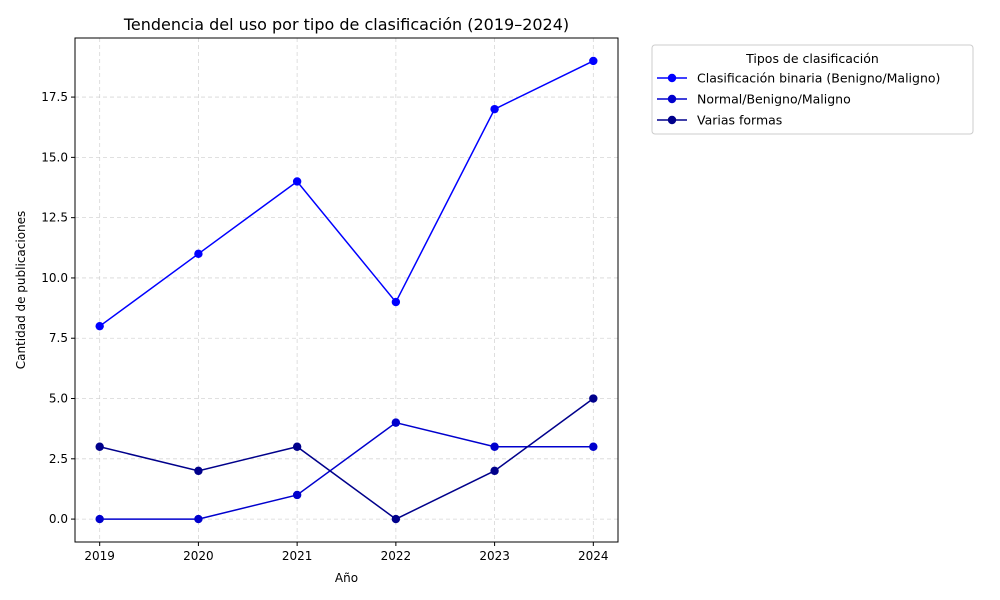  Describe the element at coordinates (58, 399) in the screenshot. I see `y-tick-label: 5.0` at that location.